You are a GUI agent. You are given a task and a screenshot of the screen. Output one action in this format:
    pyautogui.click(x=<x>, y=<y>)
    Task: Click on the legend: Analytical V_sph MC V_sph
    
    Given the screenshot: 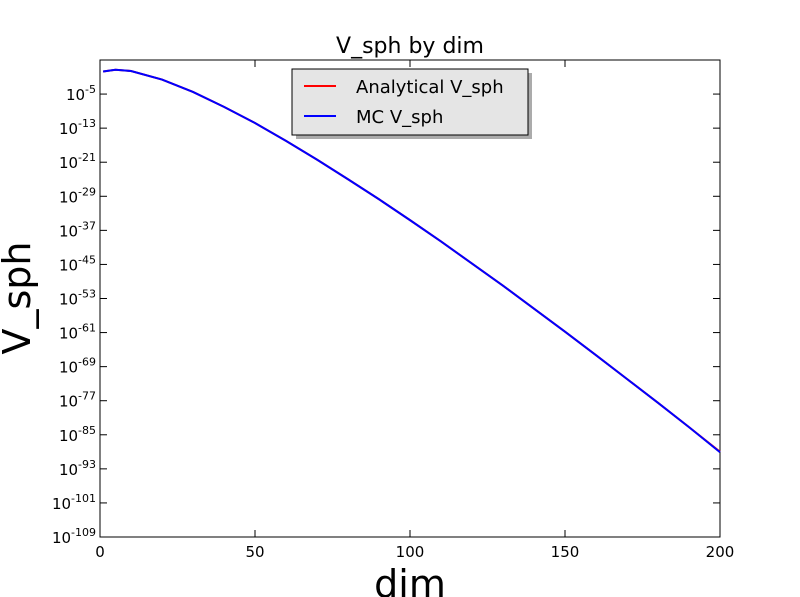 What is the action you would take?
    pyautogui.click(x=411, y=103)
    